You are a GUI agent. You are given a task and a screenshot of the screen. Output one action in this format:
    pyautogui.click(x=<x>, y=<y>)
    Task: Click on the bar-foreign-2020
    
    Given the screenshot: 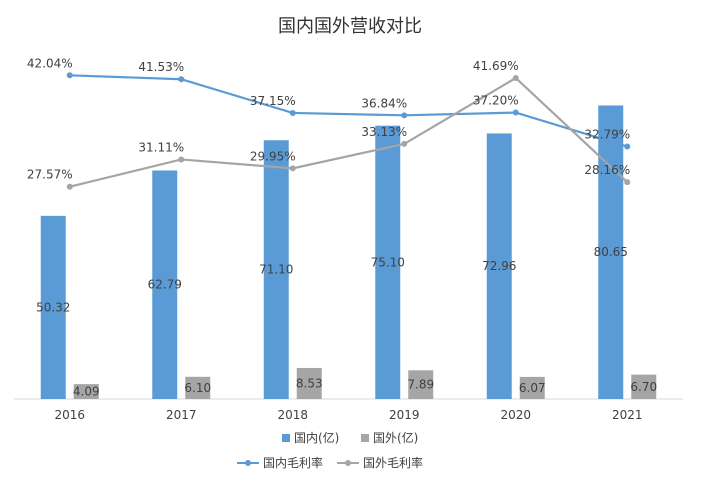 What is the action you would take?
    pyautogui.click(x=532, y=387)
    